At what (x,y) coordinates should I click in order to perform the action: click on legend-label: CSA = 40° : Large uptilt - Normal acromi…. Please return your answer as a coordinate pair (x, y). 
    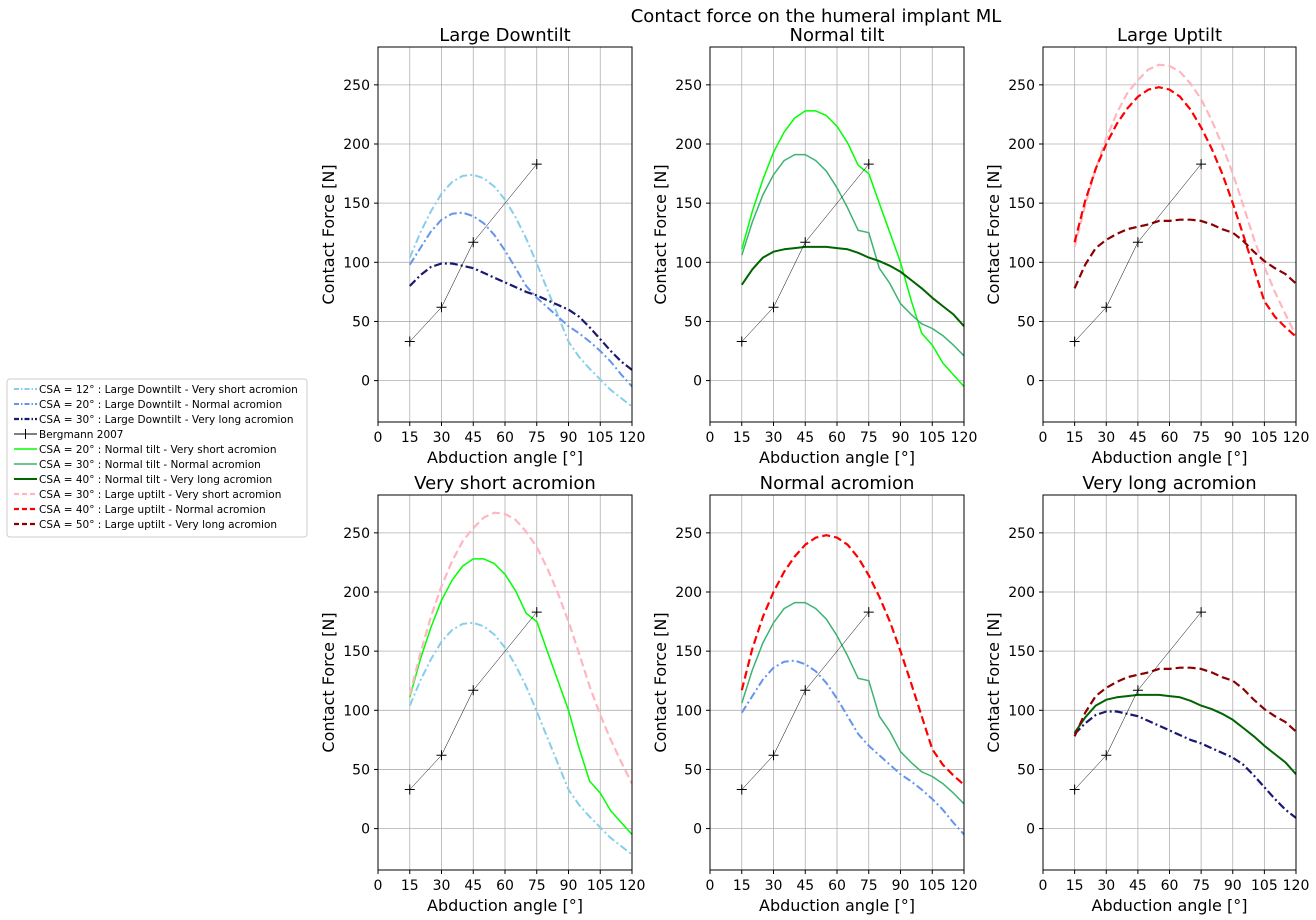
    Looking at the image, I should click on (152, 510).